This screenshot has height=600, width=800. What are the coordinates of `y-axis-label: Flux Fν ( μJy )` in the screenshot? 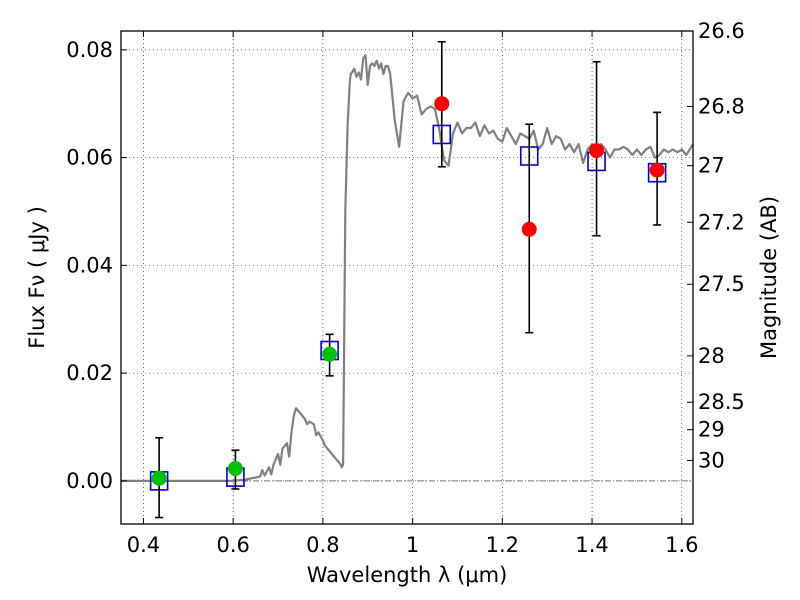 It's located at (37, 277).